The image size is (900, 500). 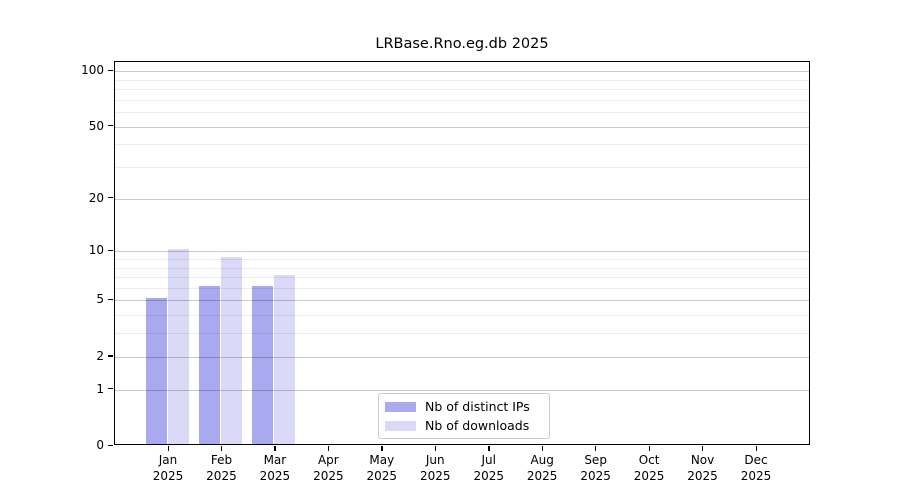 I want to click on legend-row-distinct-ips: Nb of distinct IPs, so click(x=463, y=406).